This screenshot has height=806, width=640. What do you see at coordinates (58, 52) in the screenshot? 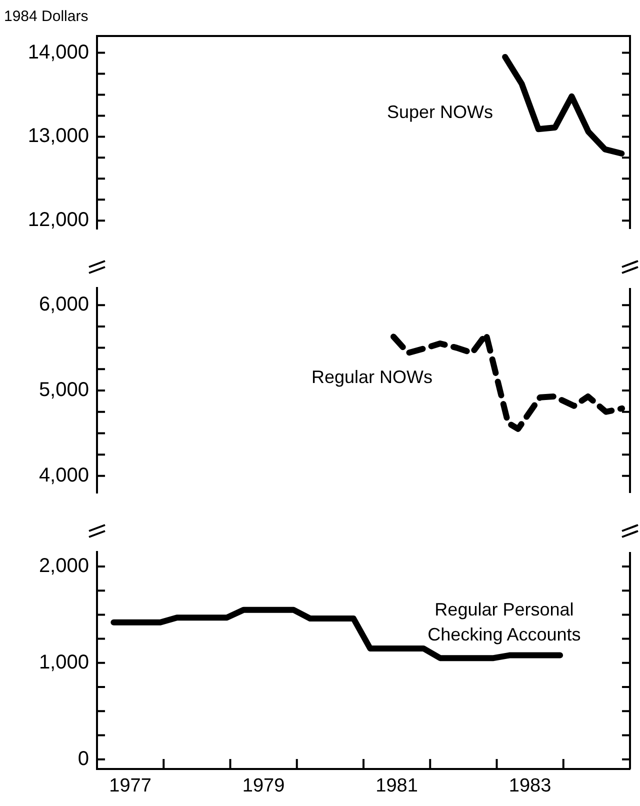
I see `y-tick-label: 14,000` at bounding box center [58, 52].